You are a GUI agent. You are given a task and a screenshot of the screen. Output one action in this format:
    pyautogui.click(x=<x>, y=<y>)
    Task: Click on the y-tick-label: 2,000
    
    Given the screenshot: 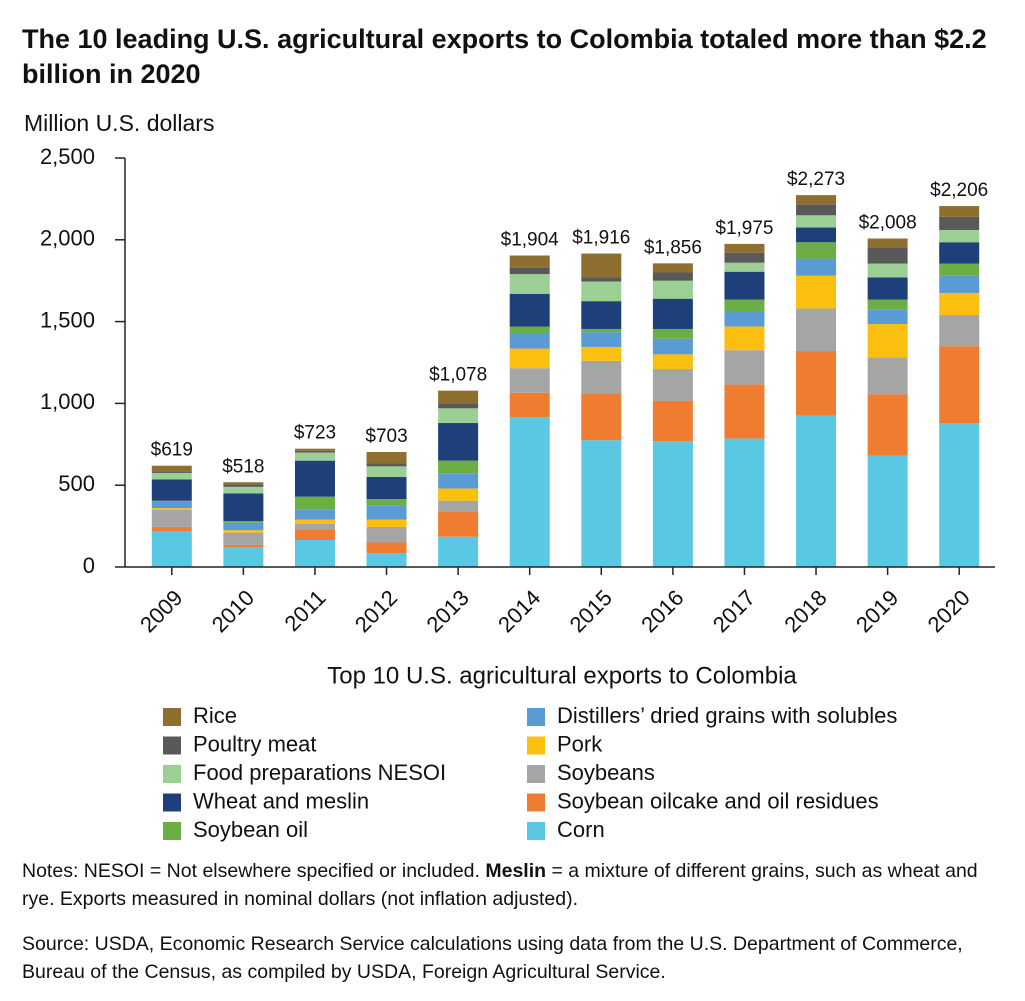 What is the action you would take?
    pyautogui.click(x=67, y=238)
    